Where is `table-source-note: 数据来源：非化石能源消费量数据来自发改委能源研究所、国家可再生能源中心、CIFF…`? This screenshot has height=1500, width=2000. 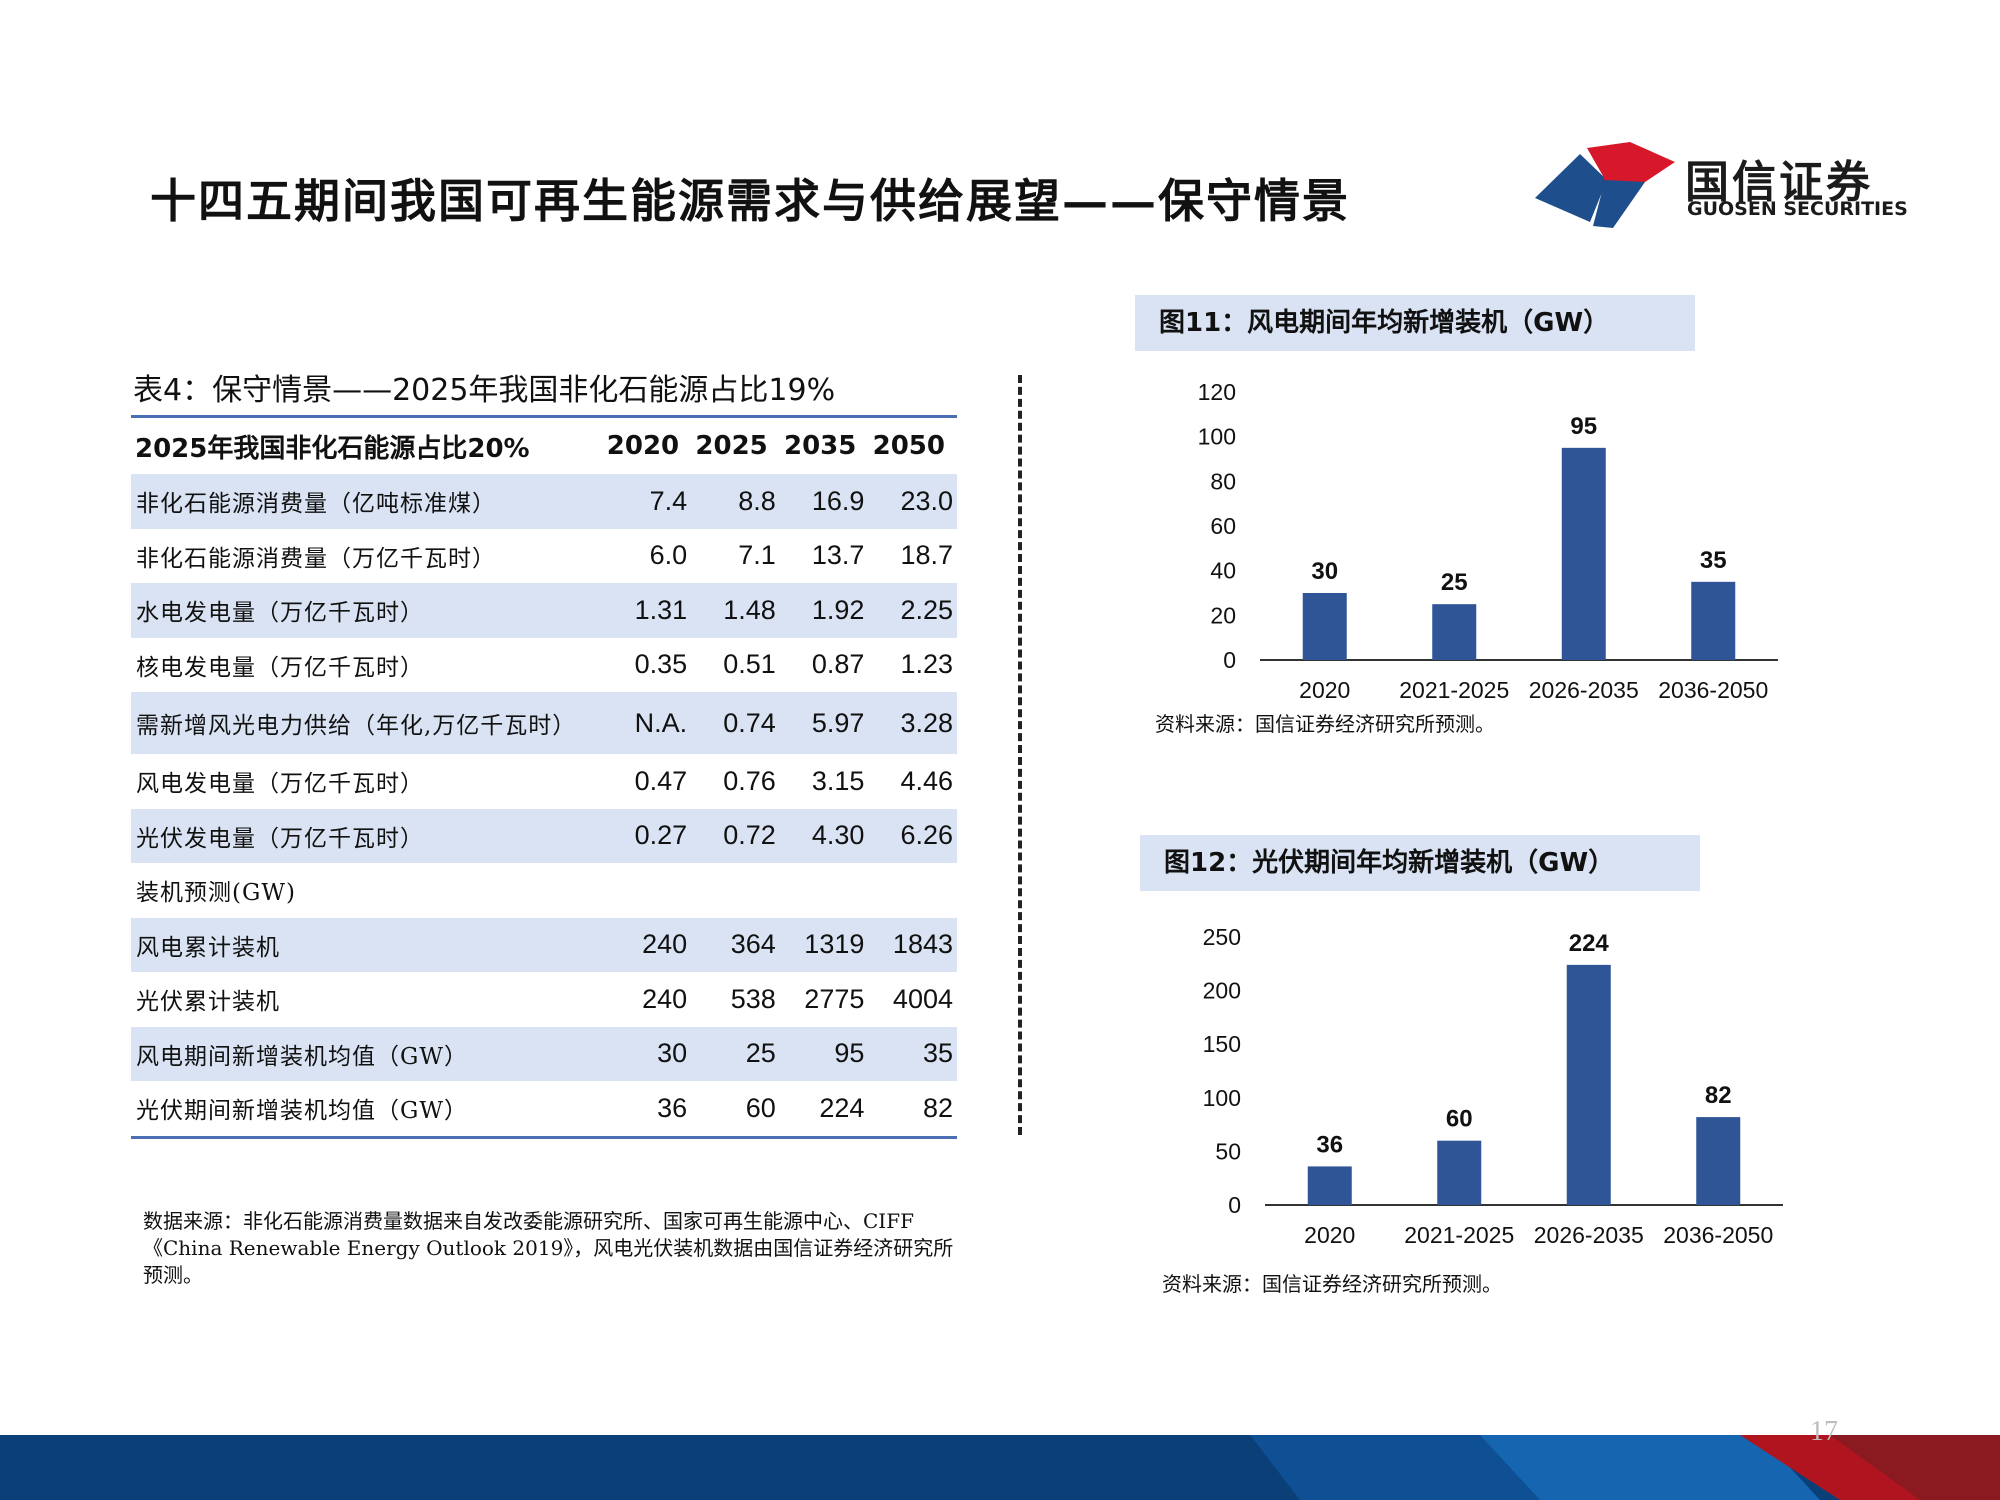 table-source-note: 数据来源：非化石能源消费量数据来自发改委能源研究所、国家可再生能源中心、CIFF… is located at coordinates (548, 1248).